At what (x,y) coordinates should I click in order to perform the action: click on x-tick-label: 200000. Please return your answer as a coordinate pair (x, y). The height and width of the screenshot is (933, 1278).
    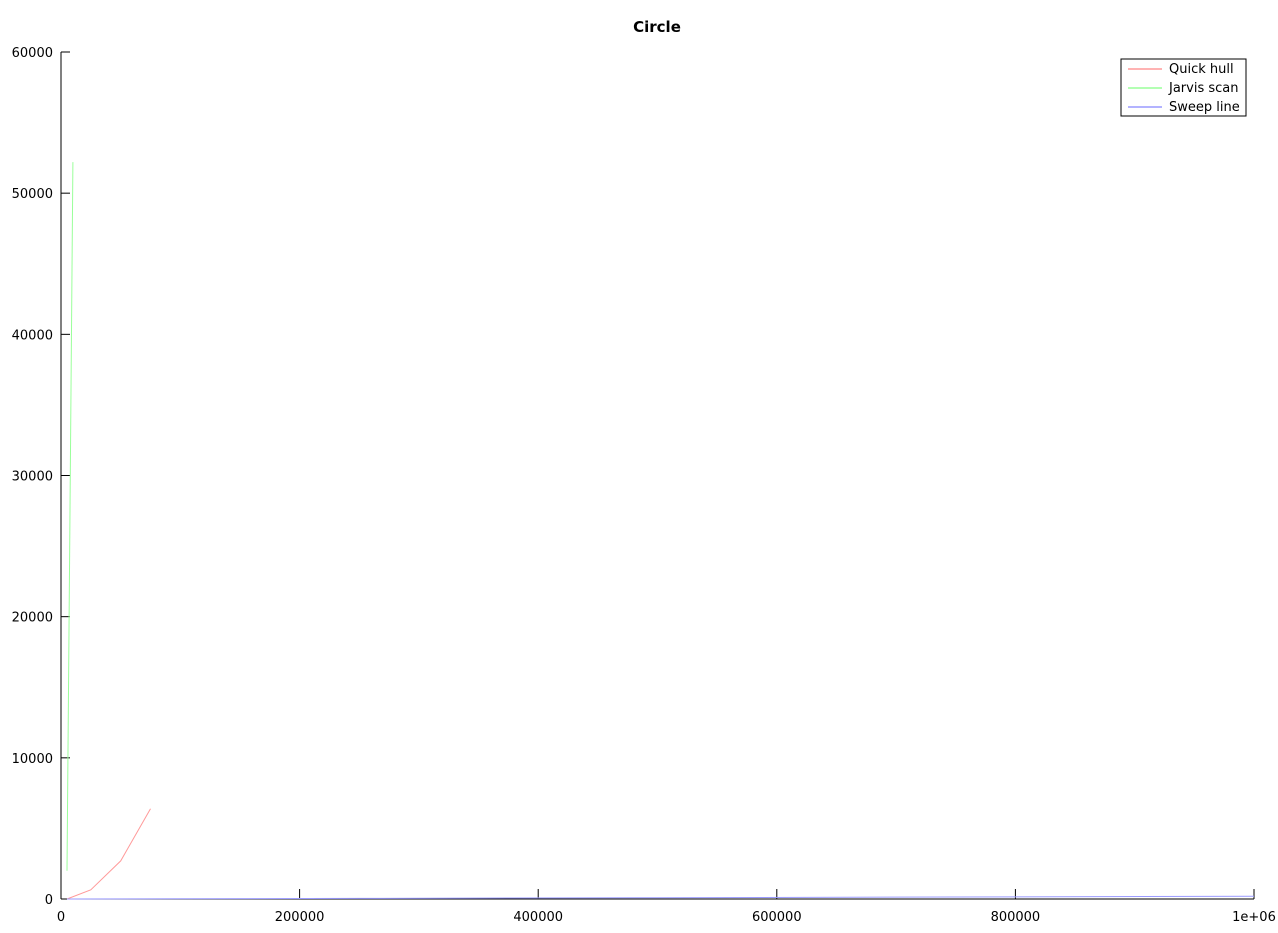
    Looking at the image, I should click on (300, 917).